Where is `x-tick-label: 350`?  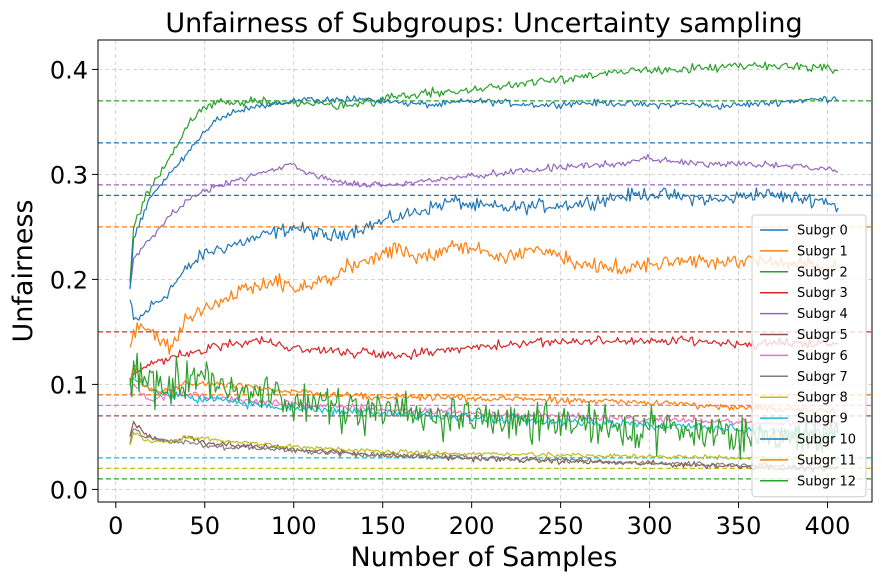 x-tick-label: 350 is located at coordinates (739, 526).